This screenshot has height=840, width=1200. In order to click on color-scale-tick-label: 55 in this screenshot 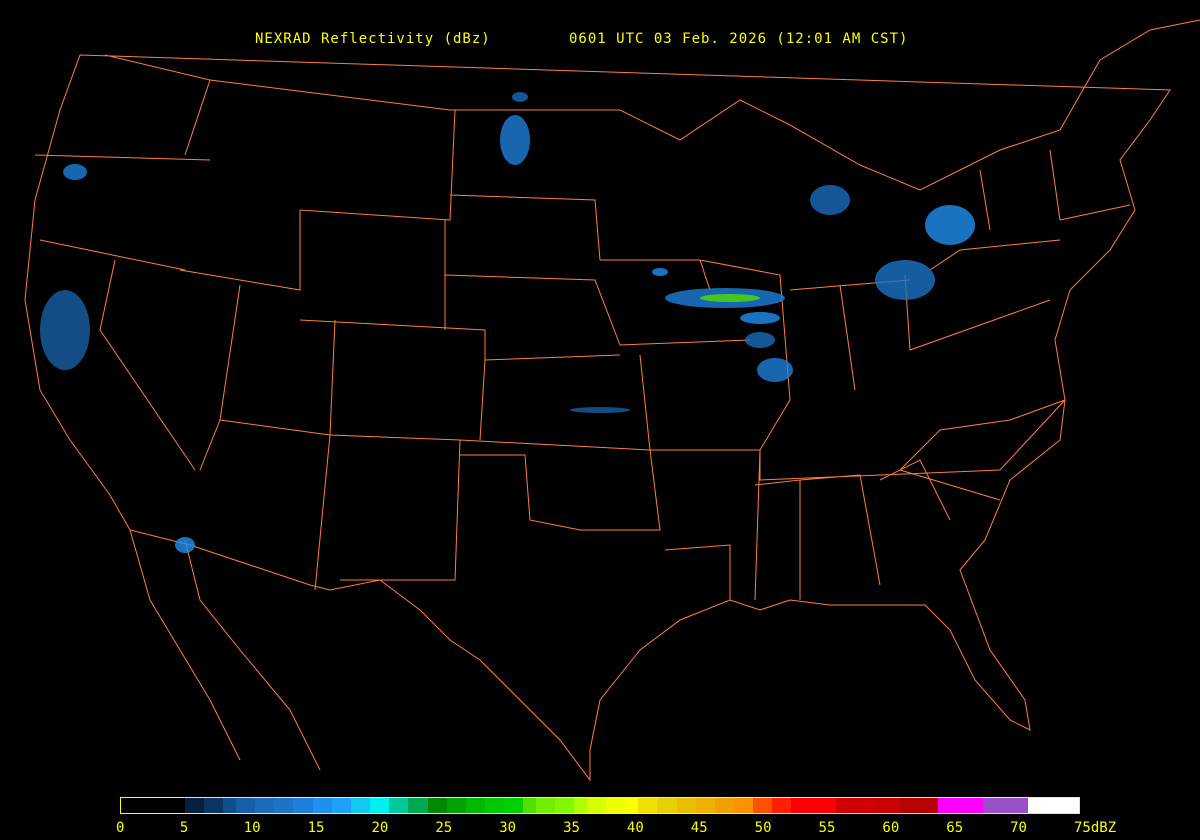, I will do `click(827, 828)`.